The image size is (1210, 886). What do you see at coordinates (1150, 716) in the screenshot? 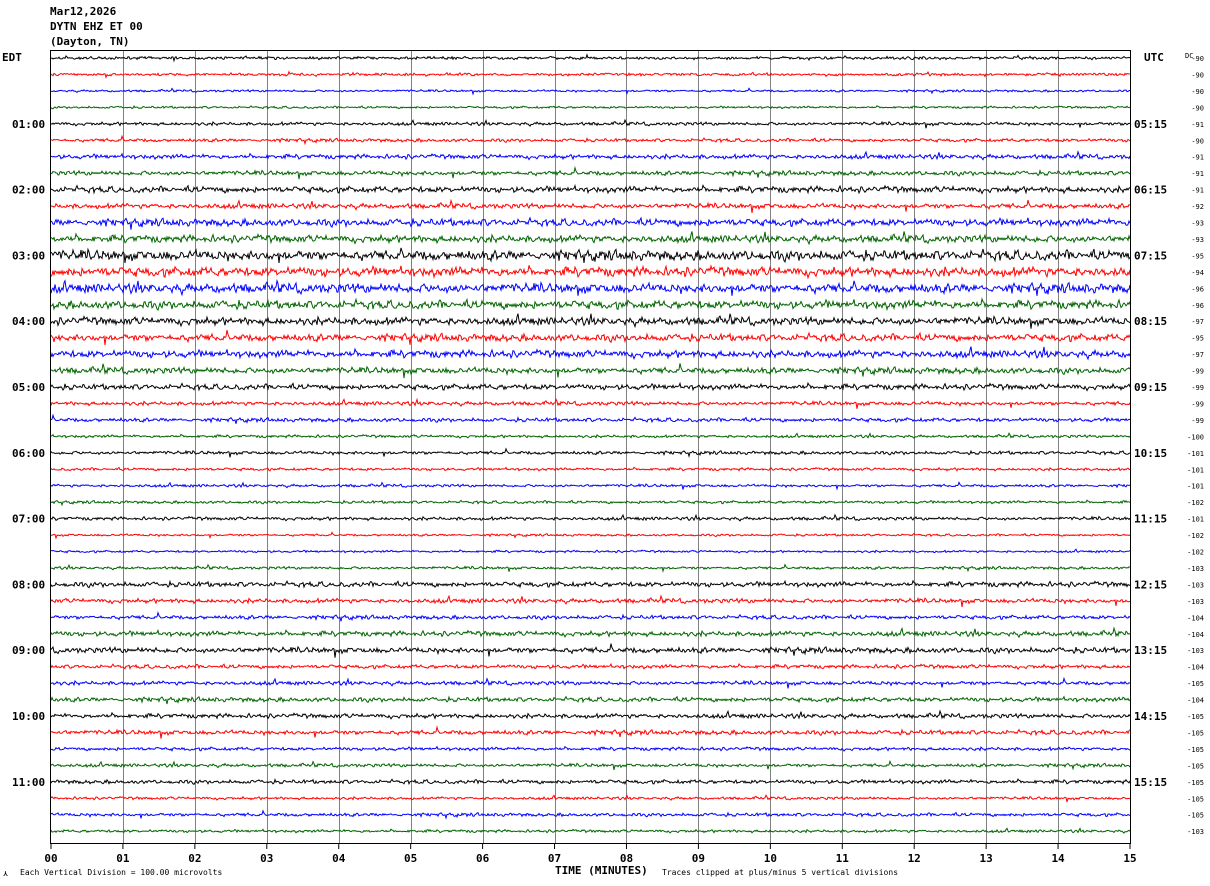
I see `right-hour-label: 14:15` at bounding box center [1150, 716].